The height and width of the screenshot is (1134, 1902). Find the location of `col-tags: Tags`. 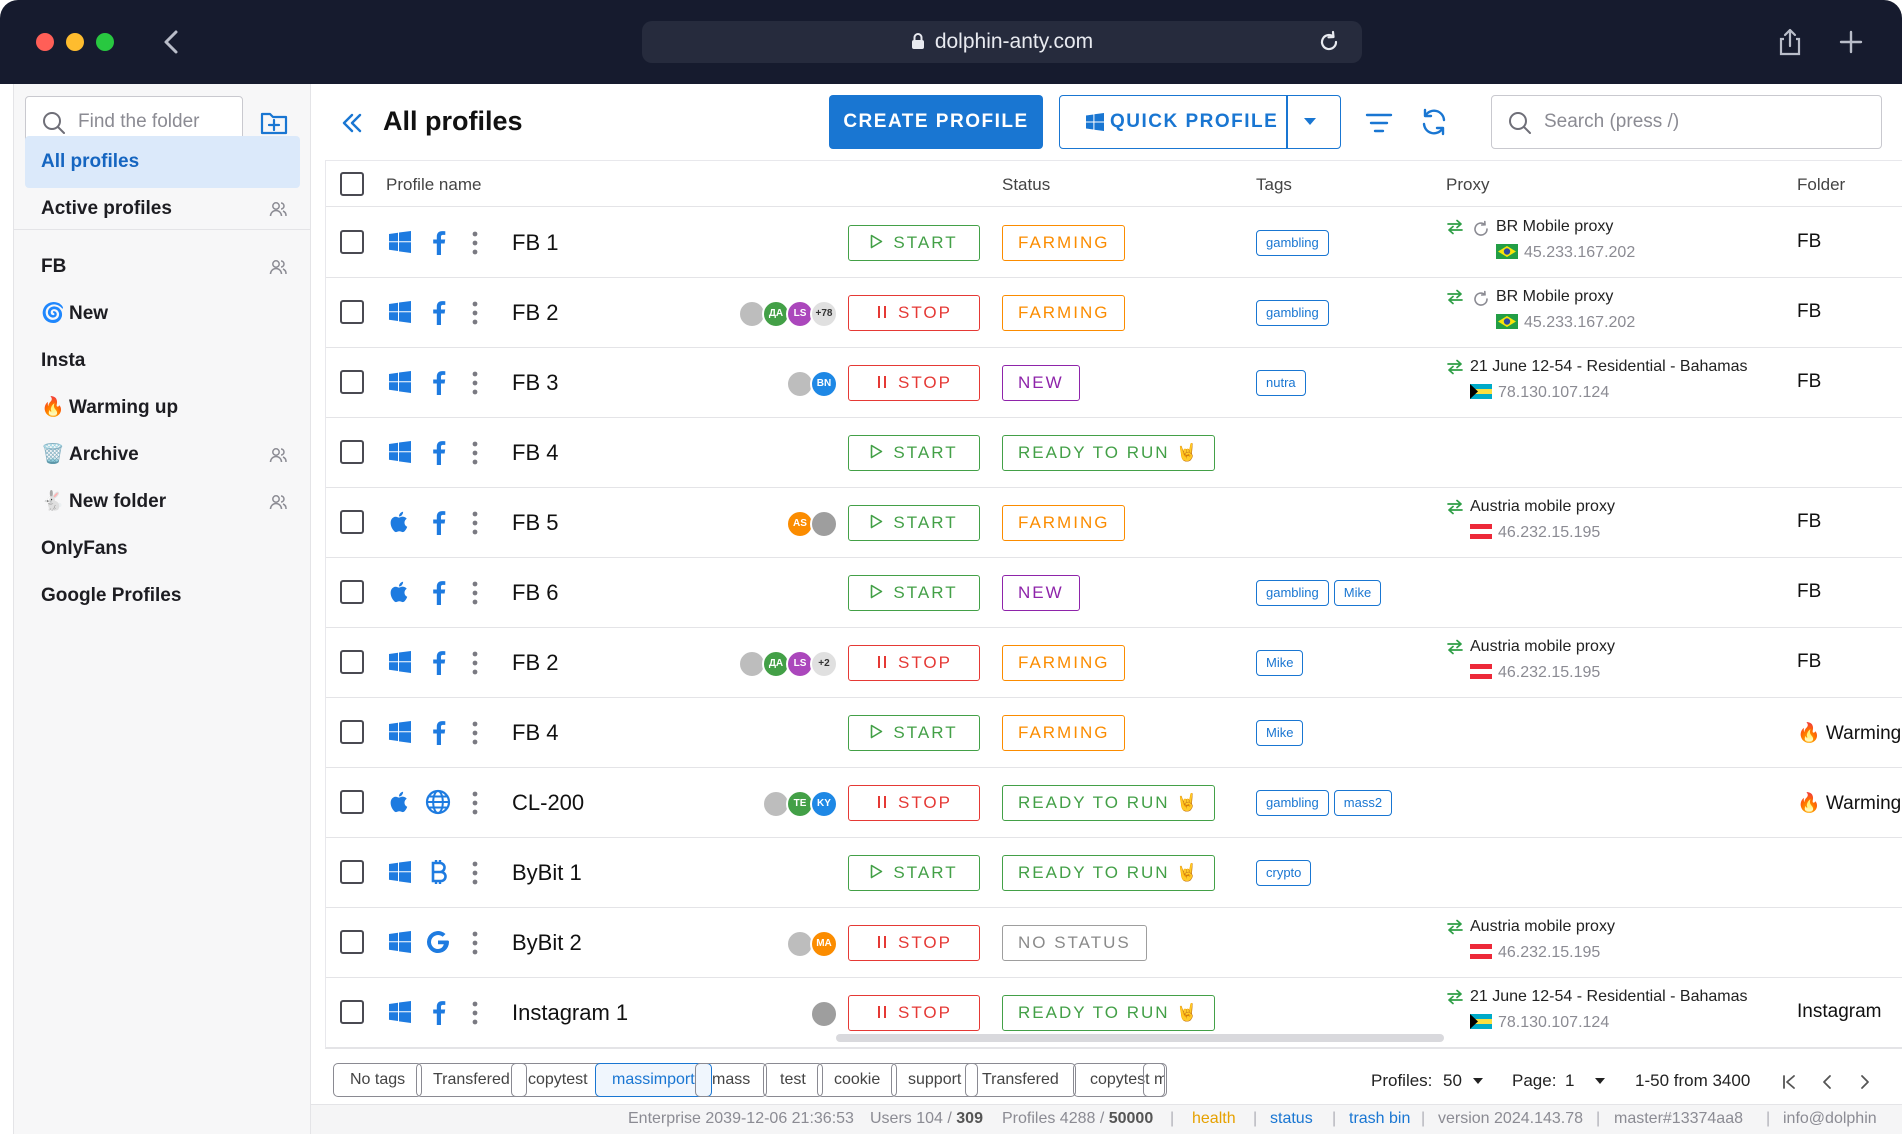

col-tags: Tags is located at coordinates (1274, 184).